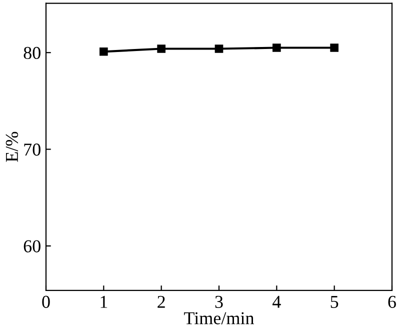 The width and height of the screenshot is (400, 330). Describe the element at coordinates (219, 318) in the screenshot. I see `x-axis-title: Time/min` at that location.